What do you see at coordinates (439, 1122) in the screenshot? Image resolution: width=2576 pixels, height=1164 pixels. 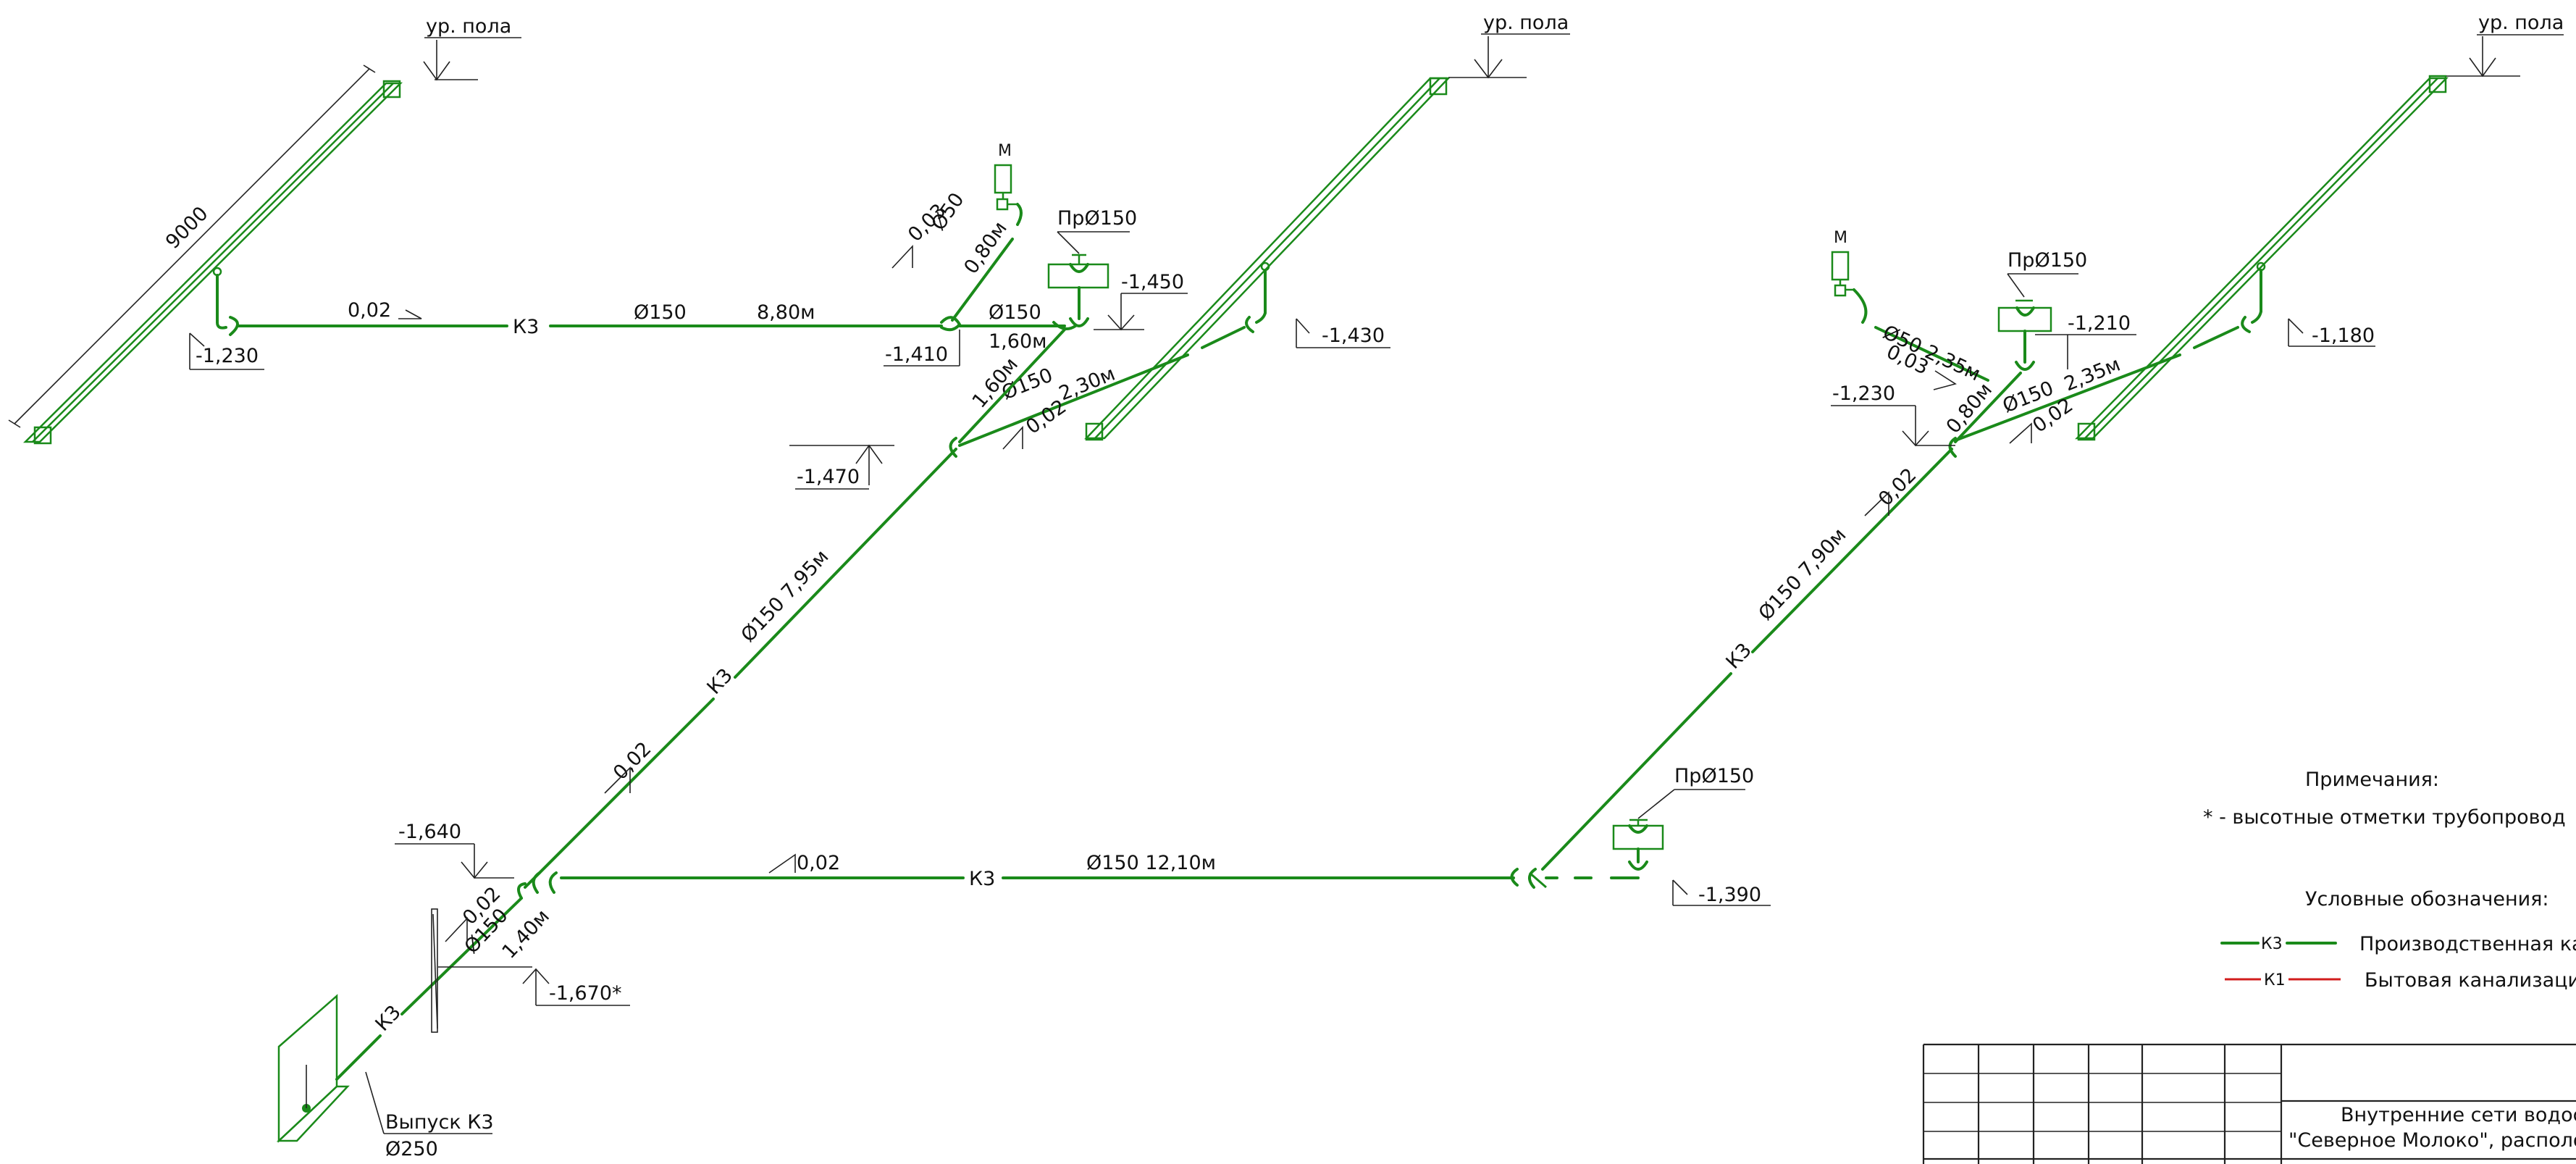 I see `outlet-title: Выпуск К3` at bounding box center [439, 1122].